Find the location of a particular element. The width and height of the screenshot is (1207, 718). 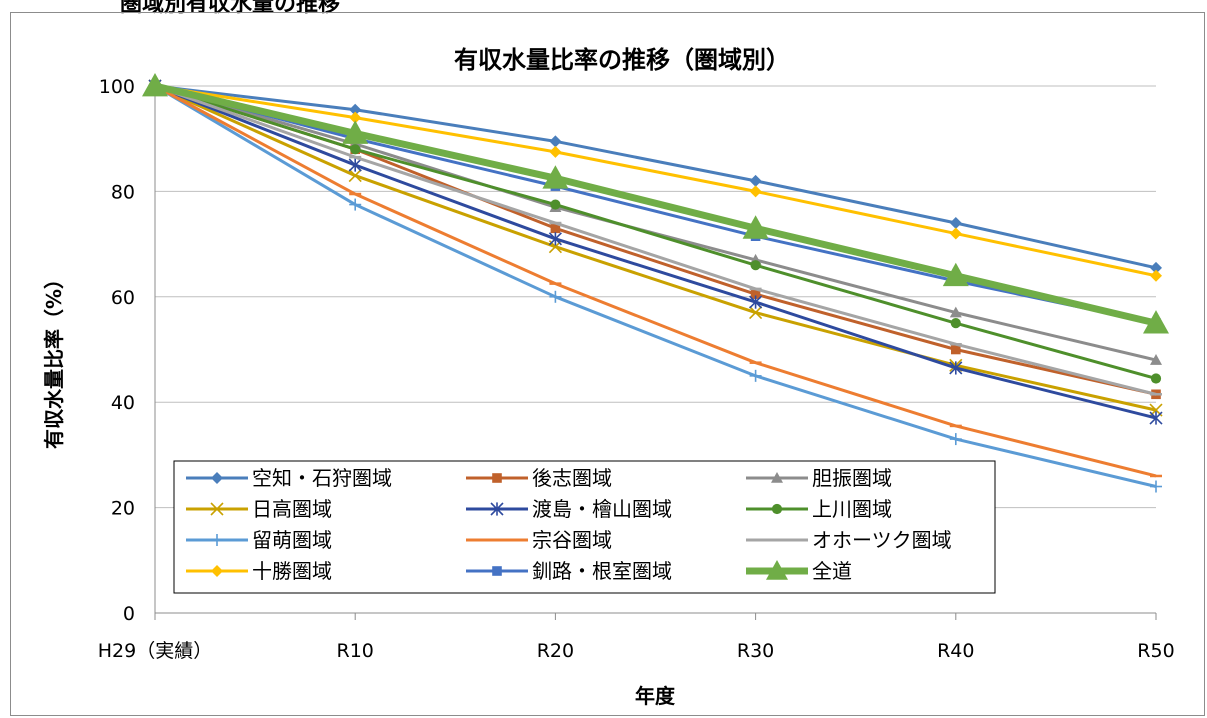

legend-item: 胆振圏域 is located at coordinates (819, 478).